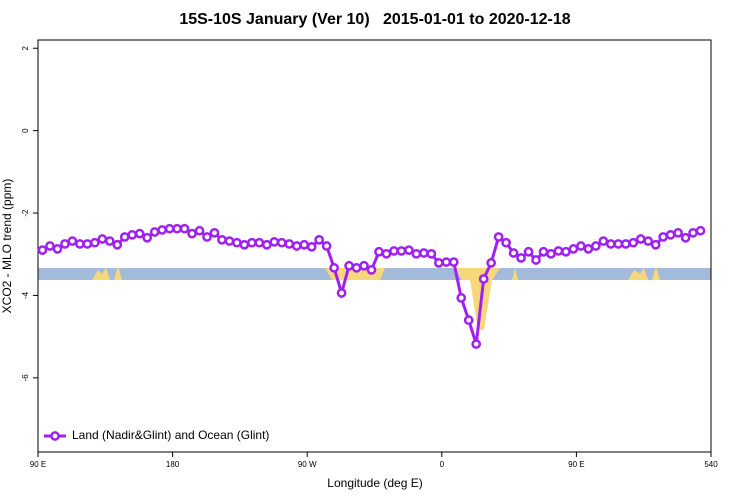 The height and width of the screenshot is (500, 750). Describe the element at coordinates (25, 213) in the screenshot. I see `y-tick-label: -2` at that location.